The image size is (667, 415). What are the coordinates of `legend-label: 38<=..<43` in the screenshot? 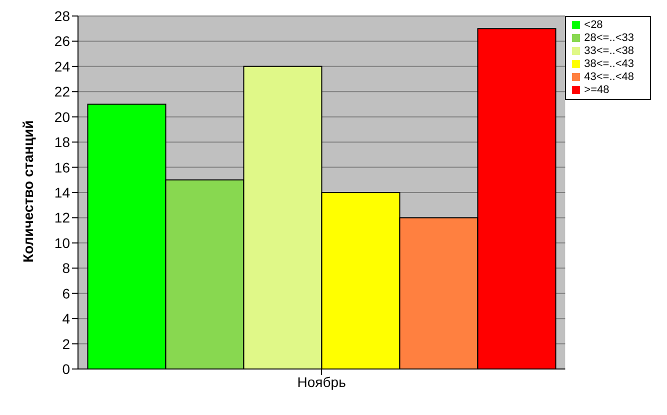 It's located at (609, 64).